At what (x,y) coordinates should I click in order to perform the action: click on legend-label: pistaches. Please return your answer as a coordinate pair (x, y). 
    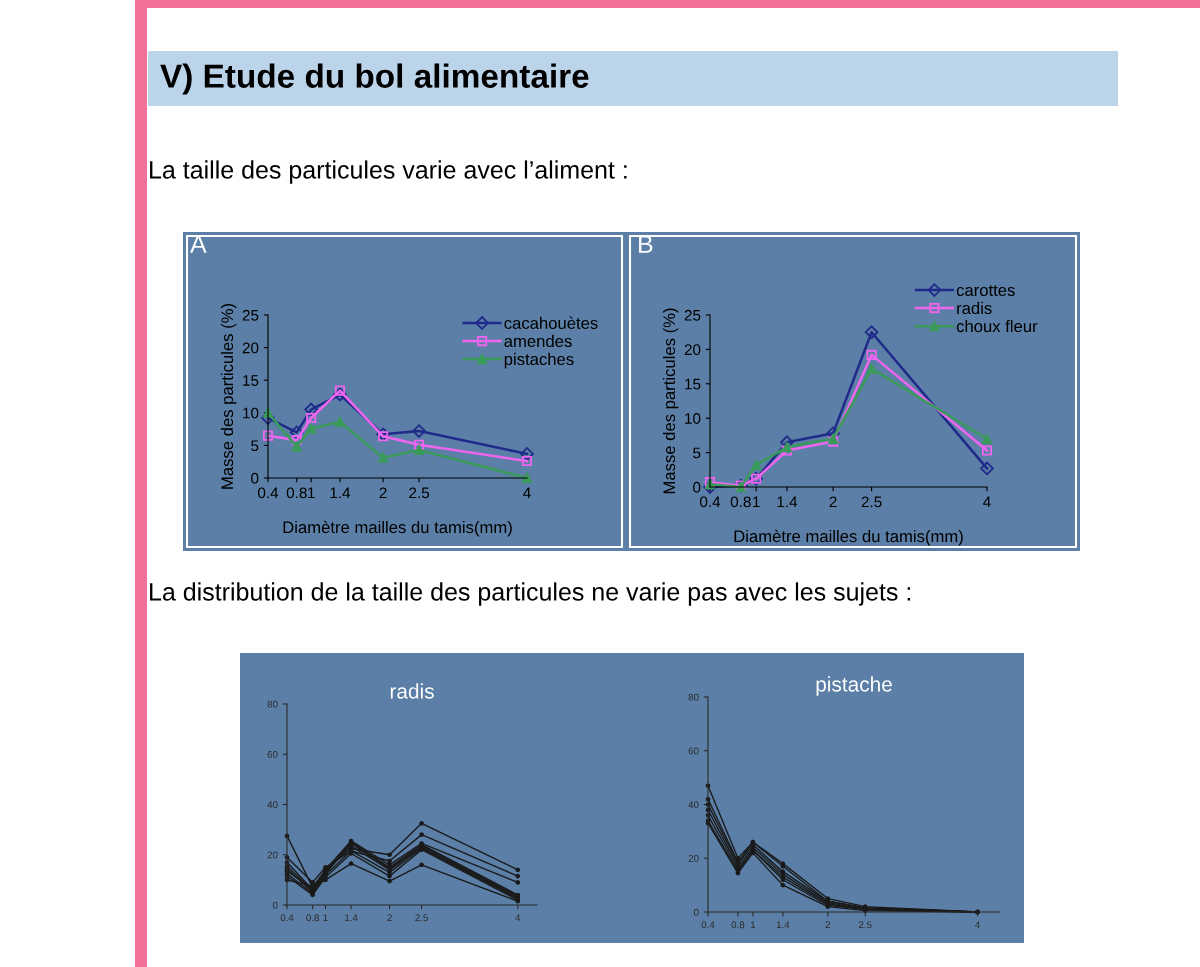
    Looking at the image, I should click on (539, 360).